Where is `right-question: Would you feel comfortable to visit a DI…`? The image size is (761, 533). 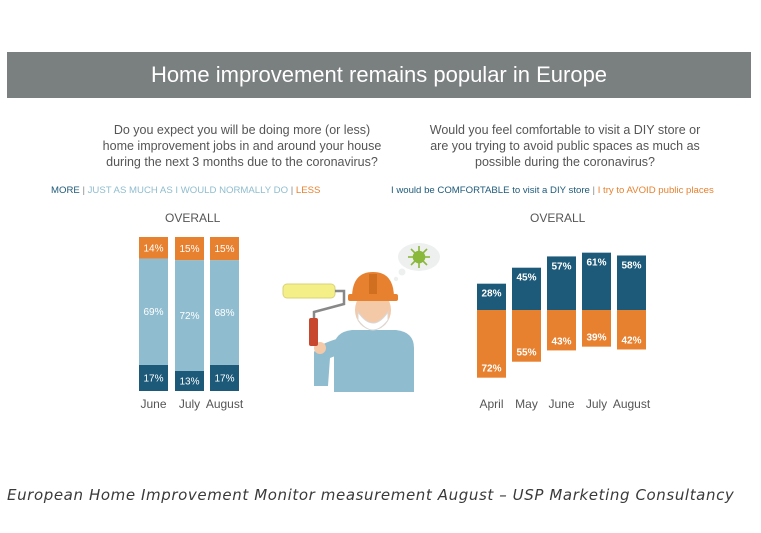 right-question: Would you feel comfortable to visit a DI… is located at coordinates (565, 146).